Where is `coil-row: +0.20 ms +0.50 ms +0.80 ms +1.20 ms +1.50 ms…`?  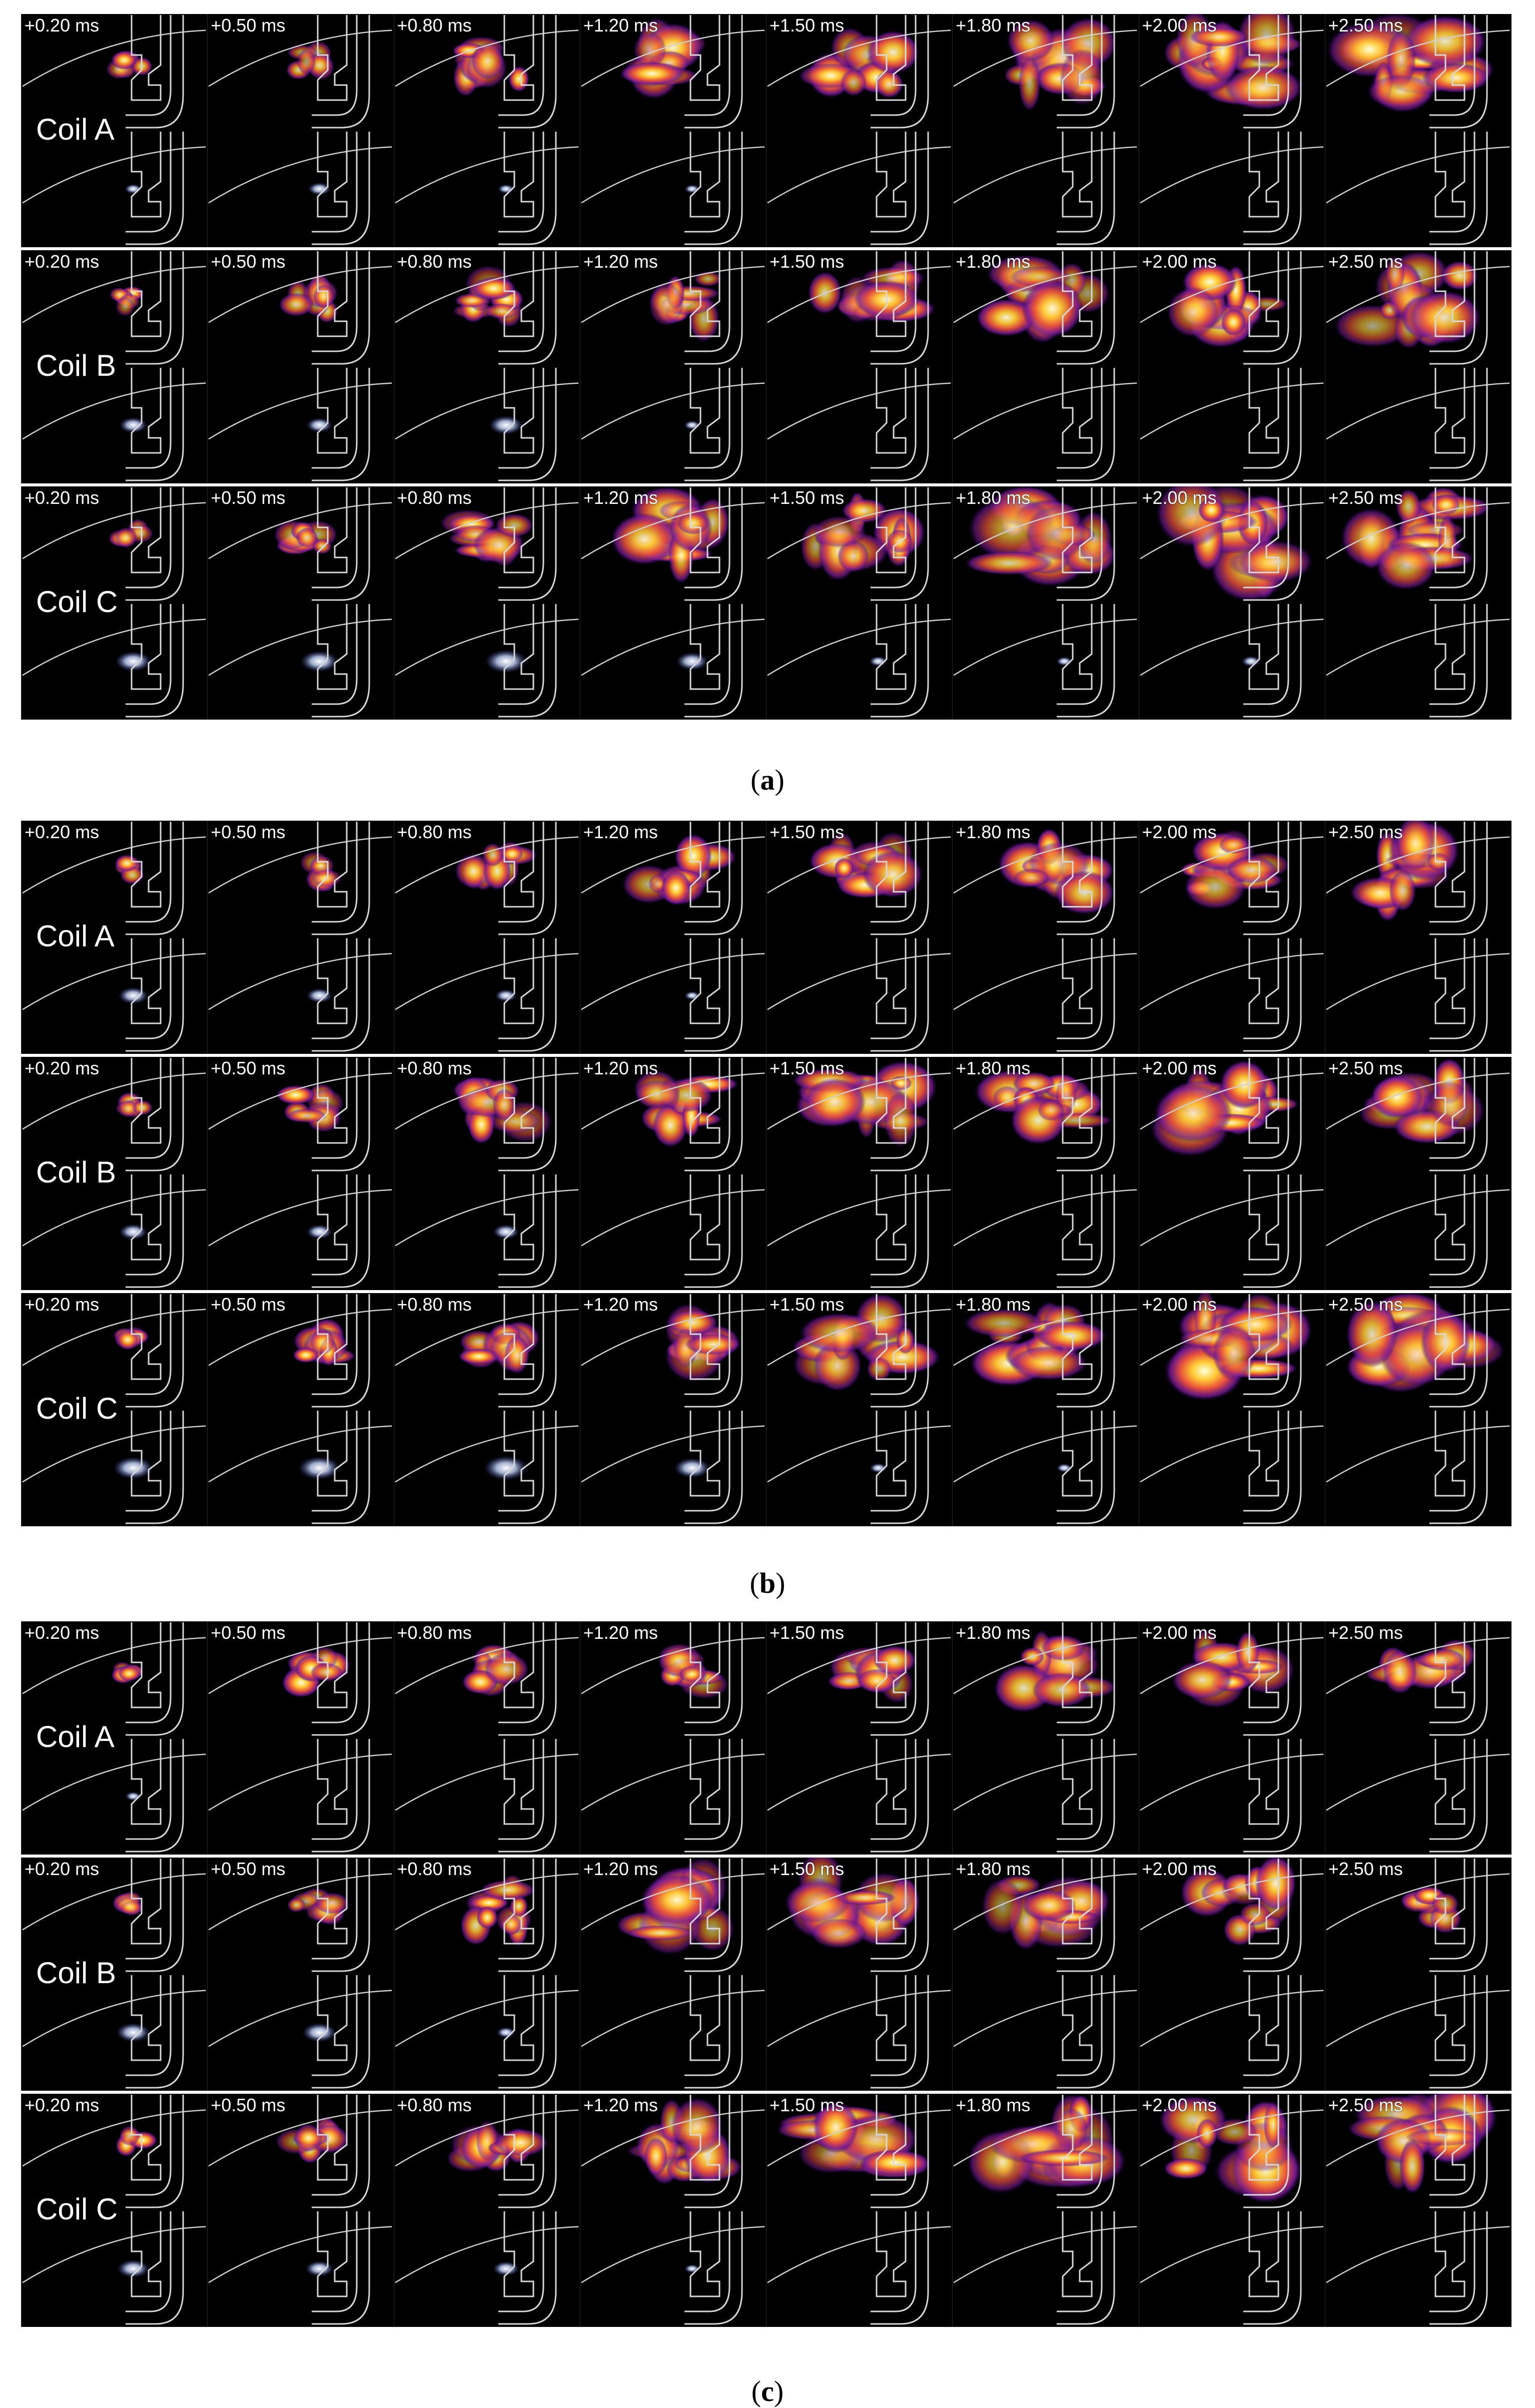 coil-row: +0.20 ms +0.50 ms +0.80 ms +1.20 ms +1.50 ms… is located at coordinates (766, 366).